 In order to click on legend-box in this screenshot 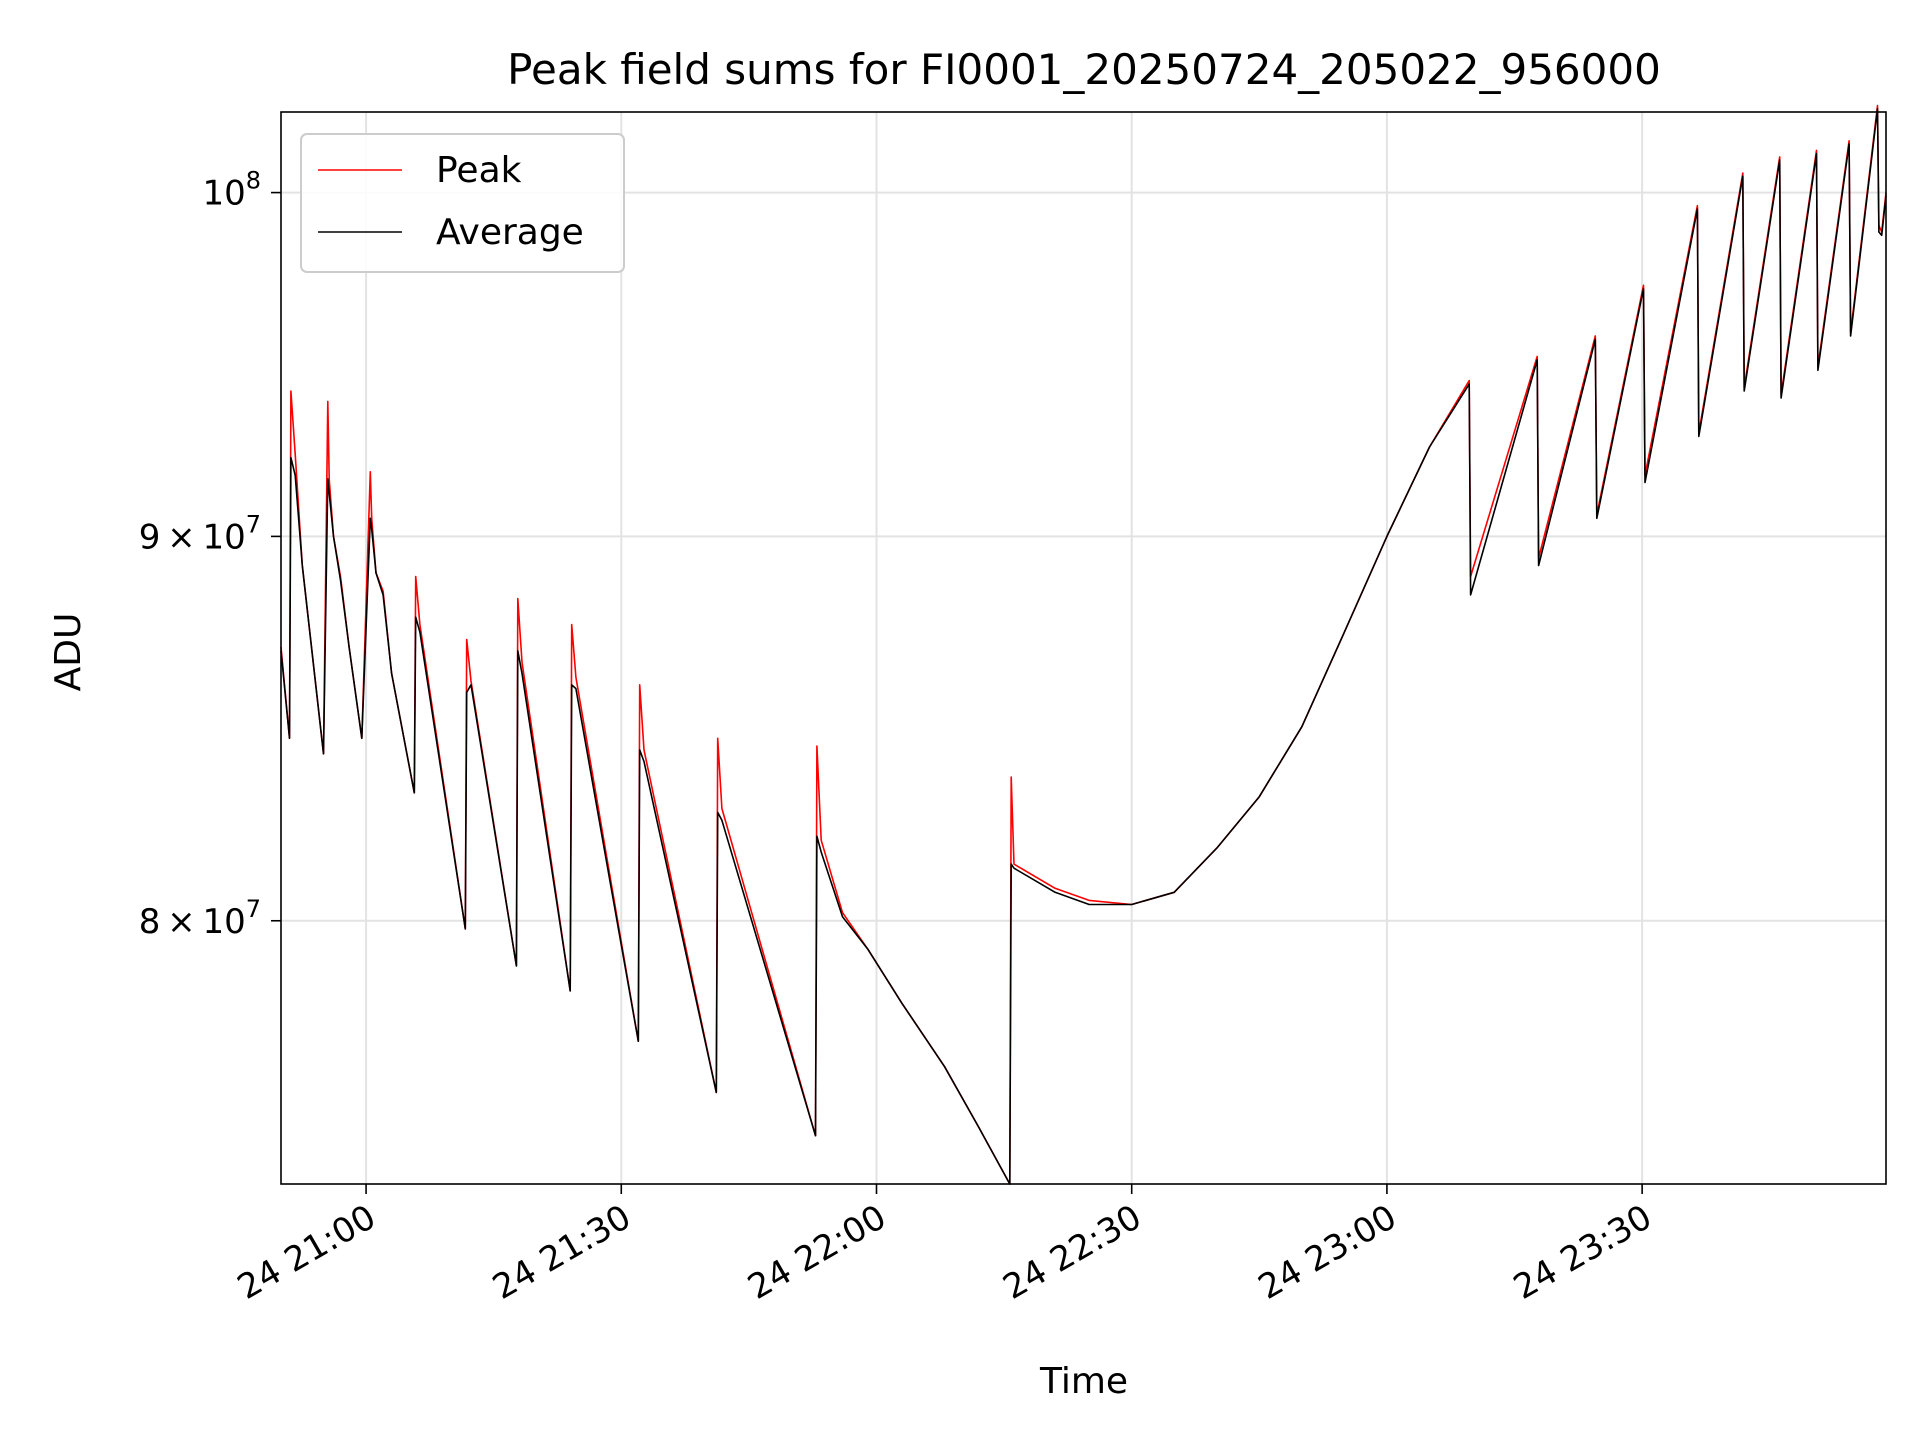, I will do `click(462, 203)`.